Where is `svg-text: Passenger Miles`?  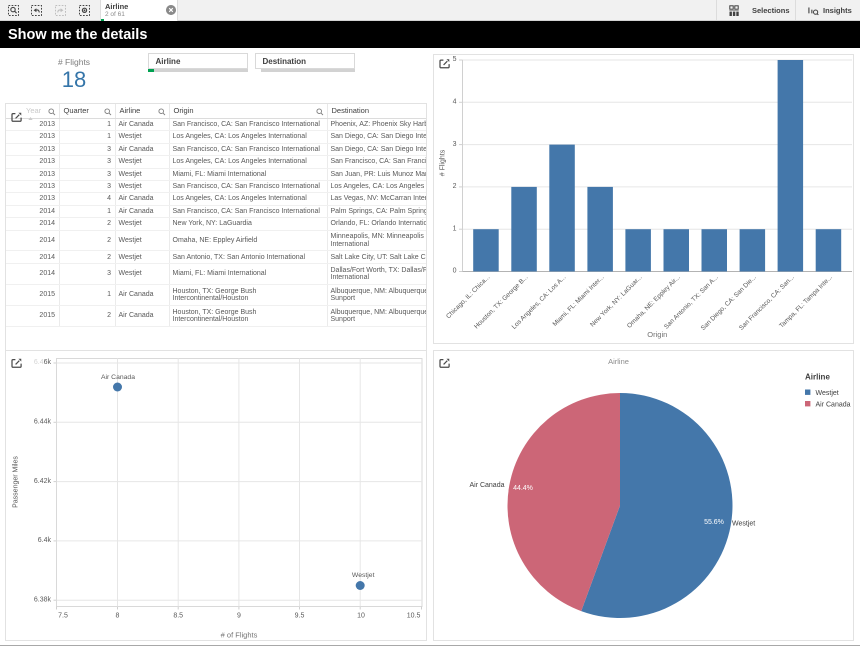
svg-text: Passenger Miles is located at coordinates (16, 482).